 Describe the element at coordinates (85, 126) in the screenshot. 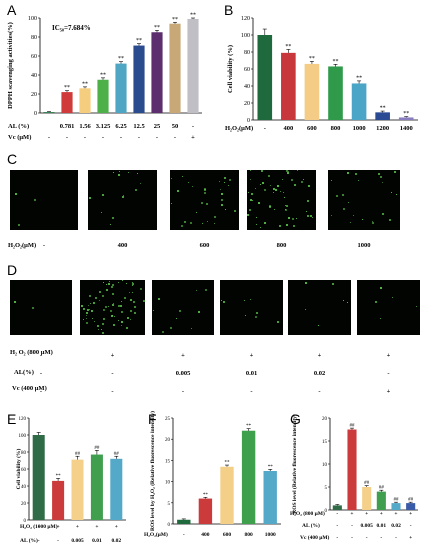

I see `condition-label: 1.56` at that location.